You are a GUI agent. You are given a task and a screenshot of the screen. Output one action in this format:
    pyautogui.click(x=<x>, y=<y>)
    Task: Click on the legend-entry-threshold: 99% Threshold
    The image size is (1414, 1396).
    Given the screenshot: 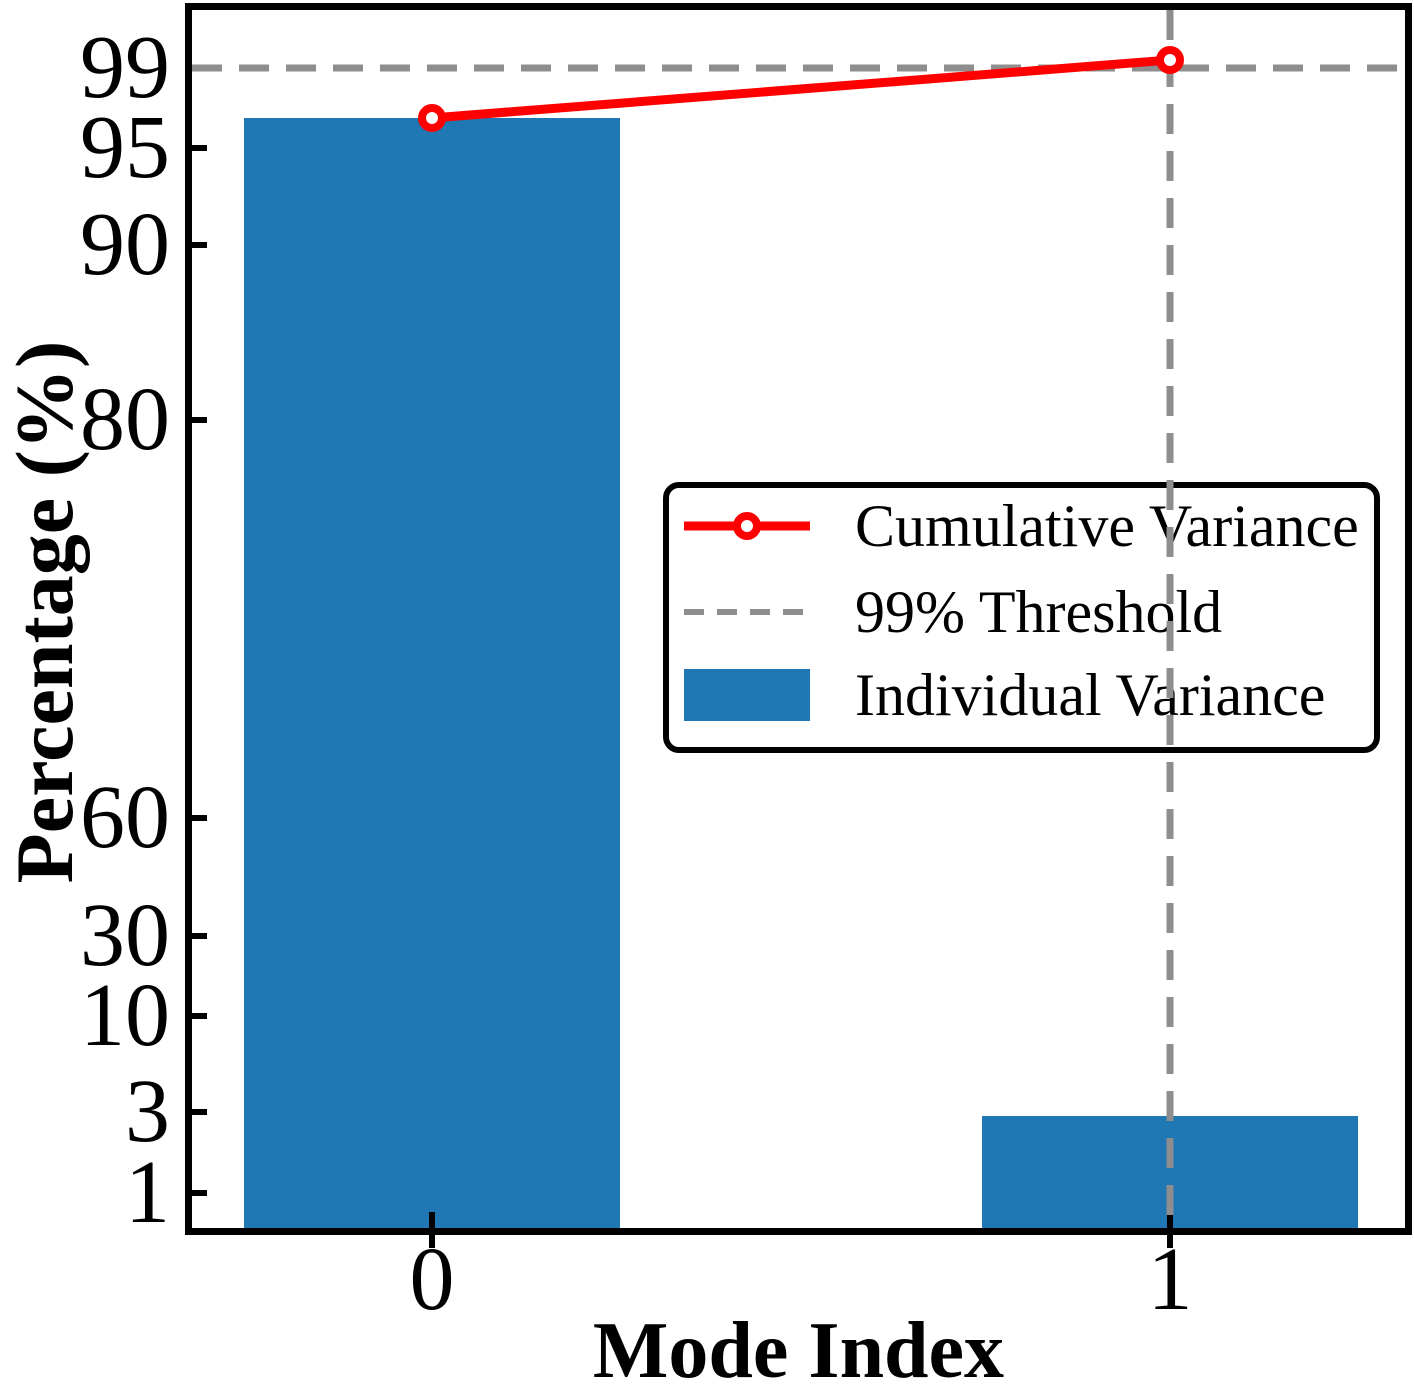 What is the action you would take?
    pyautogui.click(x=1021, y=612)
    